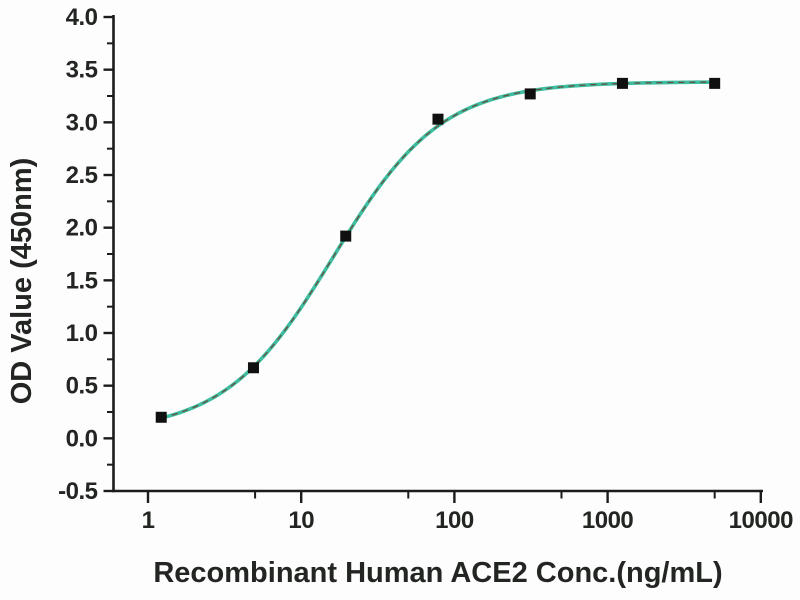 This screenshot has height=600, width=800. What do you see at coordinates (82, 17) in the screenshot?
I see `y-tick-label: 4.0` at bounding box center [82, 17].